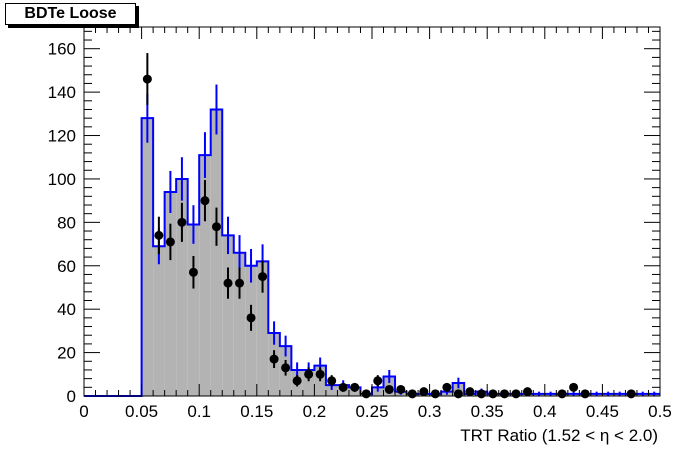 The width and height of the screenshot is (696, 472). I want to click on y-tick-label: 80, so click(66, 222).